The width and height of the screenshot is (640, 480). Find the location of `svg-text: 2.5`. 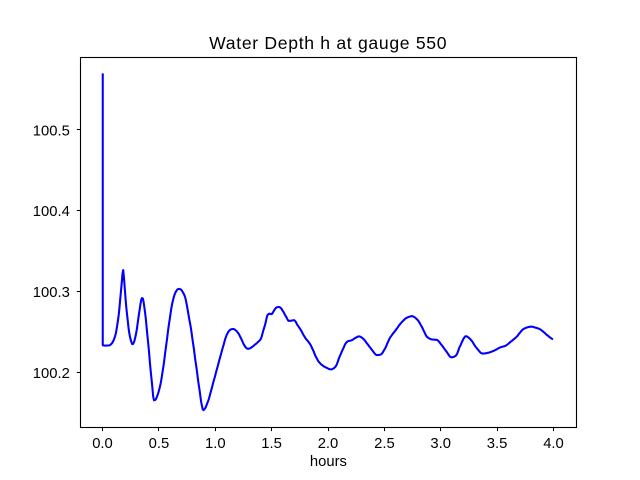

svg-text: 2.5 is located at coordinates (384, 444).